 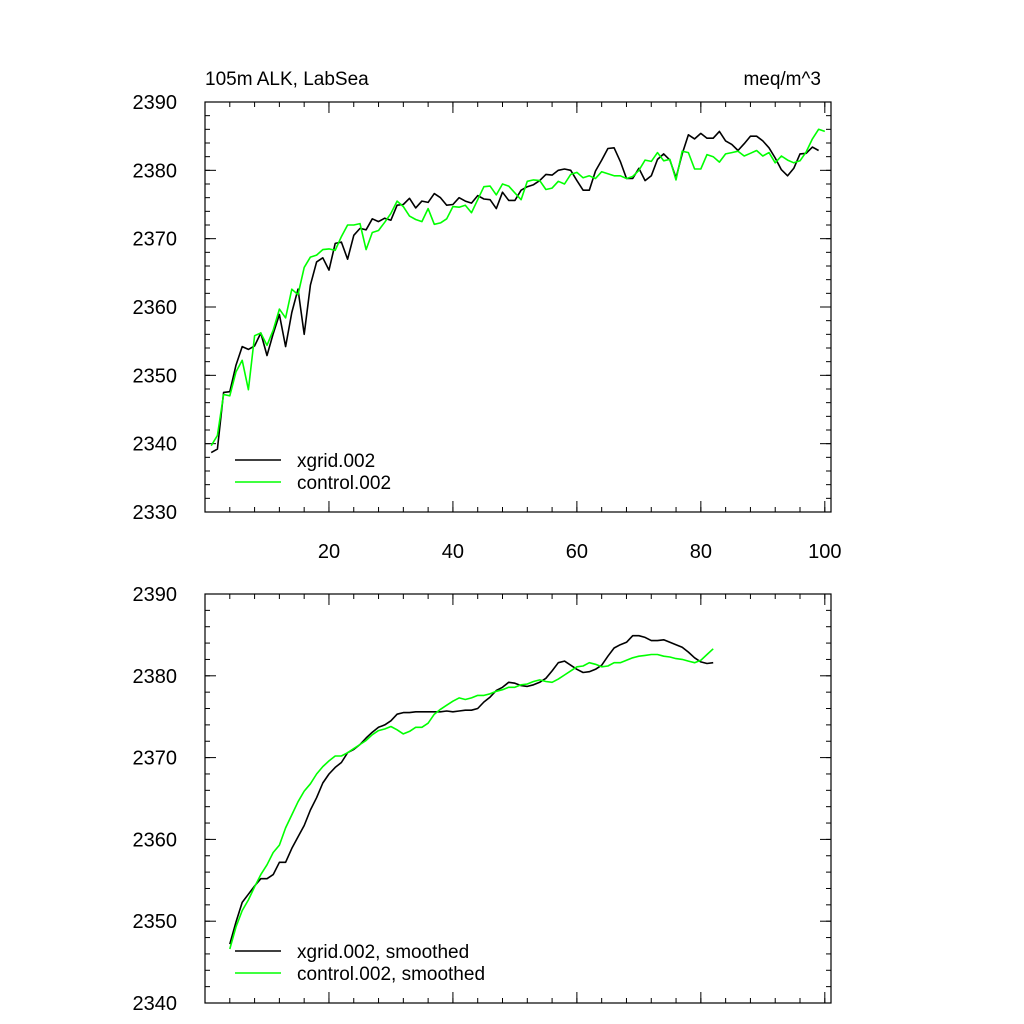 What do you see at coordinates (824, 552) in the screenshot?
I see `x-tick-label: 100` at bounding box center [824, 552].